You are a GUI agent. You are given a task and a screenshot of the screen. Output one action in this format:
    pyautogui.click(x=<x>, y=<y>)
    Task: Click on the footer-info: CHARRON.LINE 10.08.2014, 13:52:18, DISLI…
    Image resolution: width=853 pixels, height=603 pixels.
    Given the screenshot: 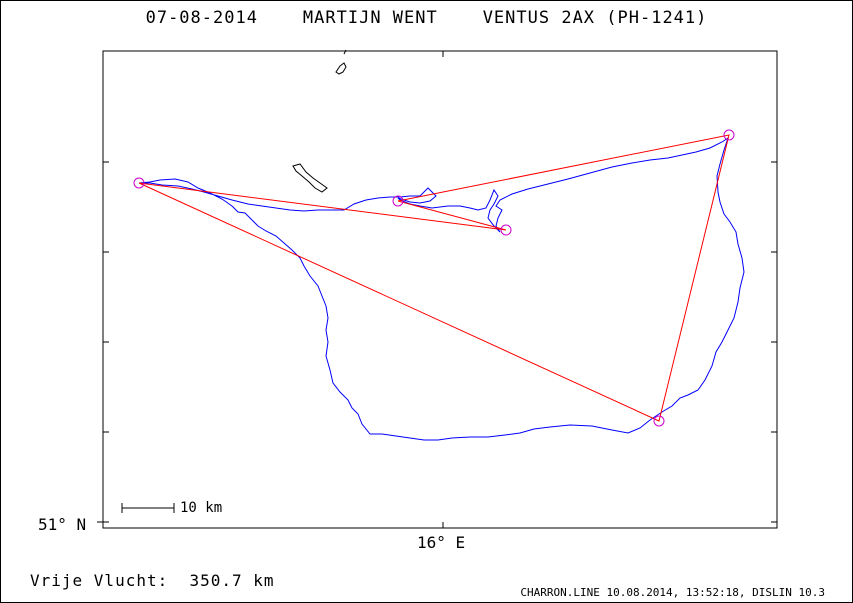 What is the action you would take?
    pyautogui.click(x=672, y=592)
    